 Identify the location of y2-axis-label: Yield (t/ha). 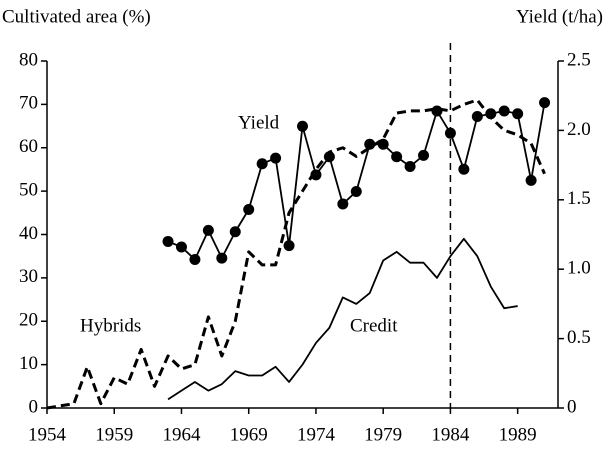
(559, 16).